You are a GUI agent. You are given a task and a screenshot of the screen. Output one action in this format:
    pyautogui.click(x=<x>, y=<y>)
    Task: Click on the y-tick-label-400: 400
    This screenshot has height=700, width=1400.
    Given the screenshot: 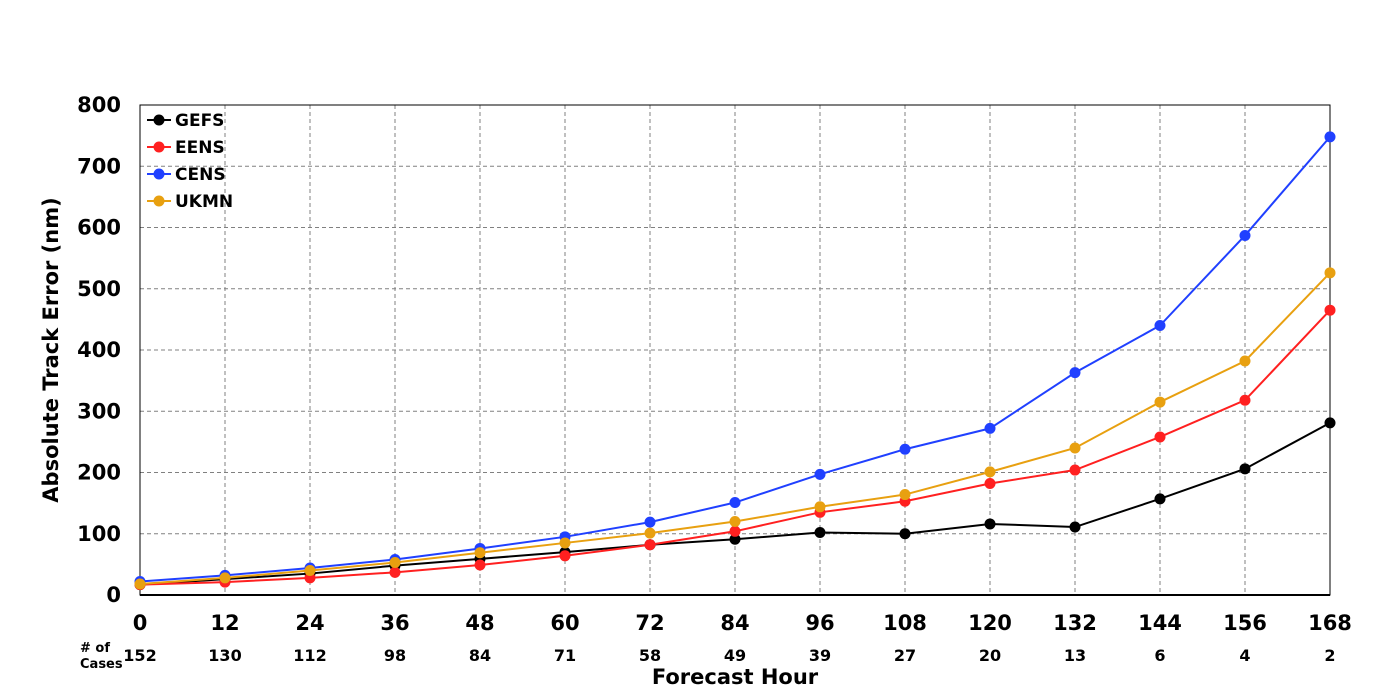 What is the action you would take?
    pyautogui.click(x=99, y=350)
    